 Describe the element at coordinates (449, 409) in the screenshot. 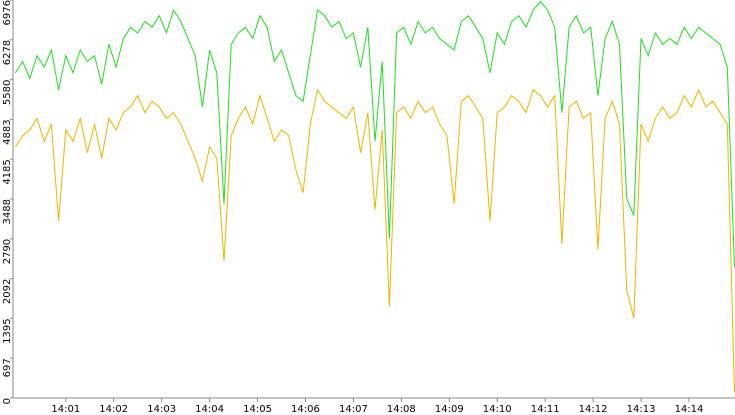

I see `x-tick-label: 14:09` at that location.